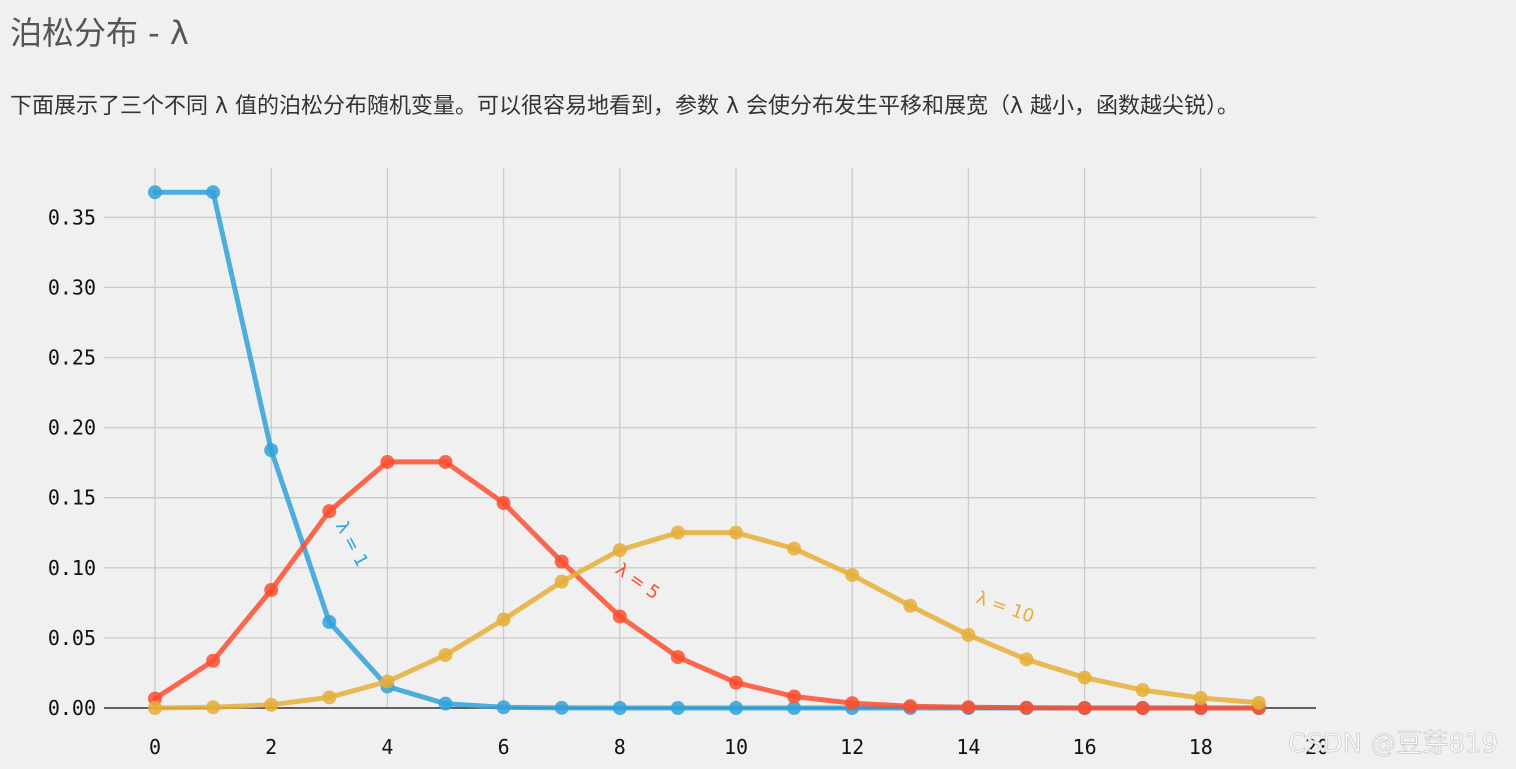 This screenshot has height=769, width=1516. Describe the element at coordinates (1085, 747) in the screenshot. I see `x-tick-label: 16` at that location.